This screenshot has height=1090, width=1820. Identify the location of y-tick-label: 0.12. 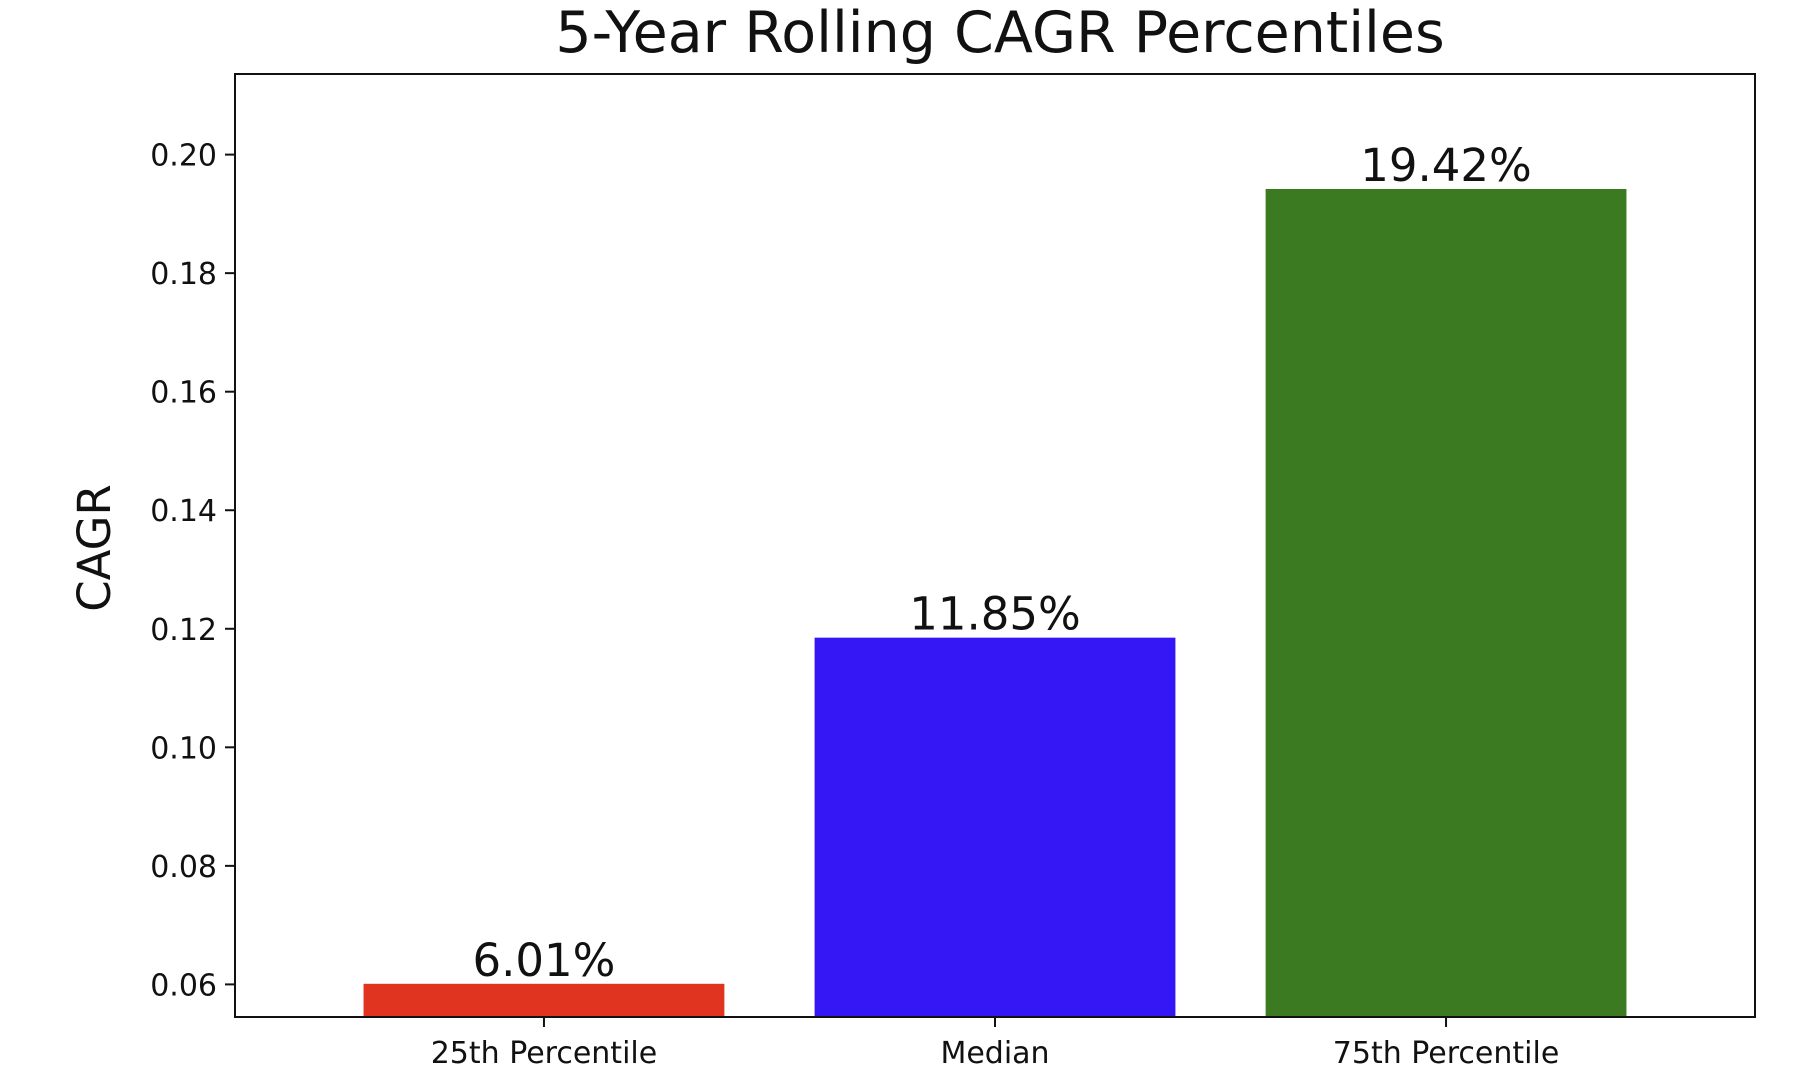
(183, 630).